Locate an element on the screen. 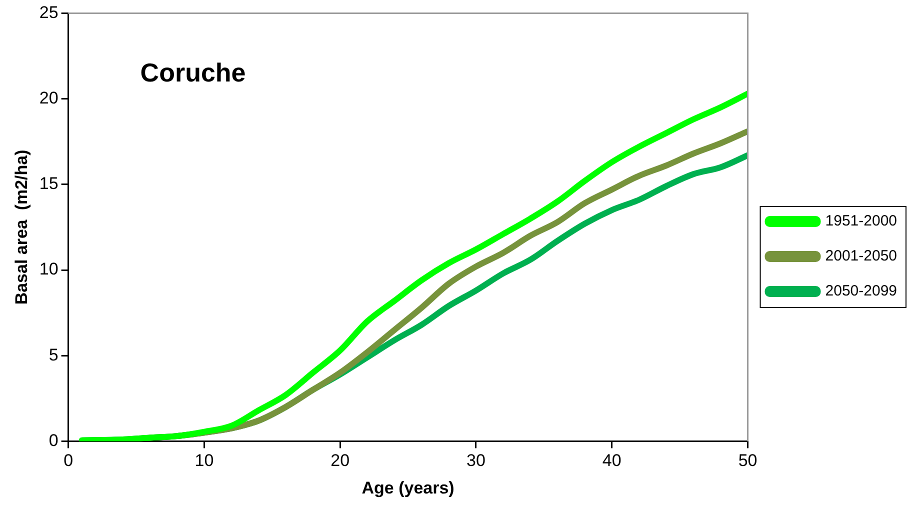  y-tick-label: 0 is located at coordinates (53, 440).